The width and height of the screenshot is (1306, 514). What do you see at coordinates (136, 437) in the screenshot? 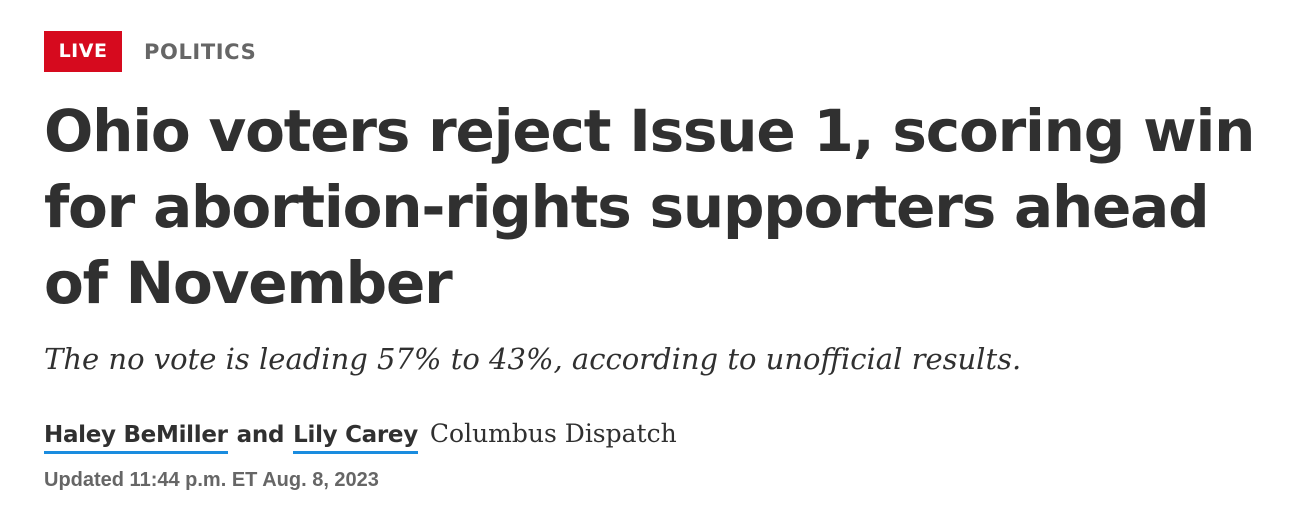
I see `author-link-haley-bemiller: Haley BeMiller` at bounding box center [136, 437].